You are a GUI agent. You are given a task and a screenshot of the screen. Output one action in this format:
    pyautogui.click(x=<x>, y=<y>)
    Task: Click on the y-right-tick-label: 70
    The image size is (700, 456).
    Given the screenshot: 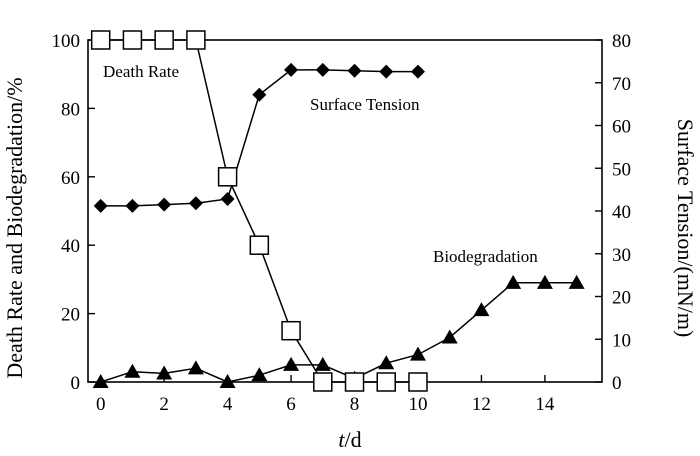 What is the action you would take?
    pyautogui.click(x=621, y=84)
    